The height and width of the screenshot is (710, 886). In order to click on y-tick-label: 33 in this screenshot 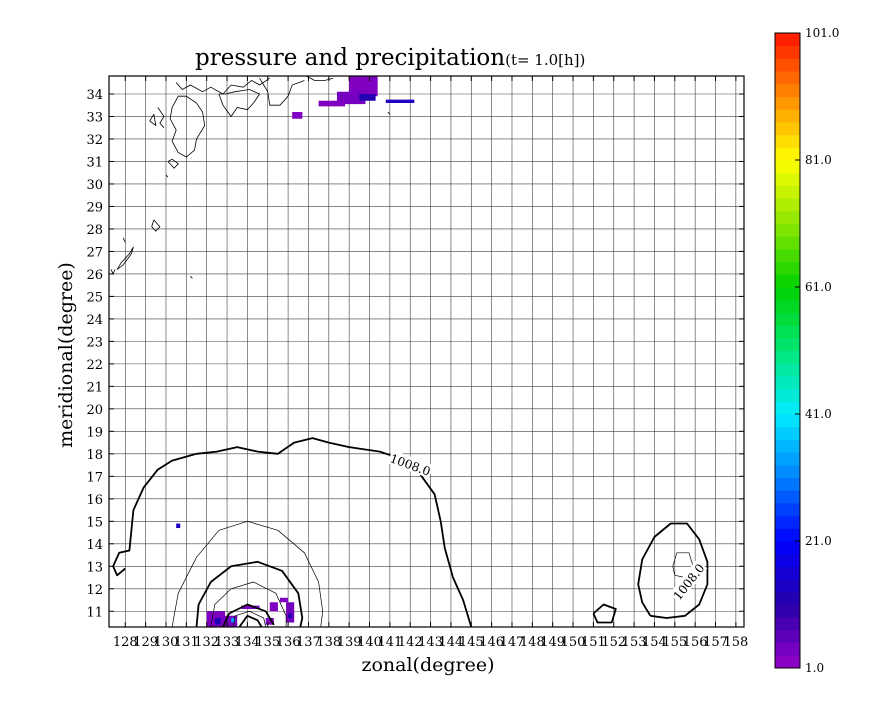, I will do `click(94, 117)`.